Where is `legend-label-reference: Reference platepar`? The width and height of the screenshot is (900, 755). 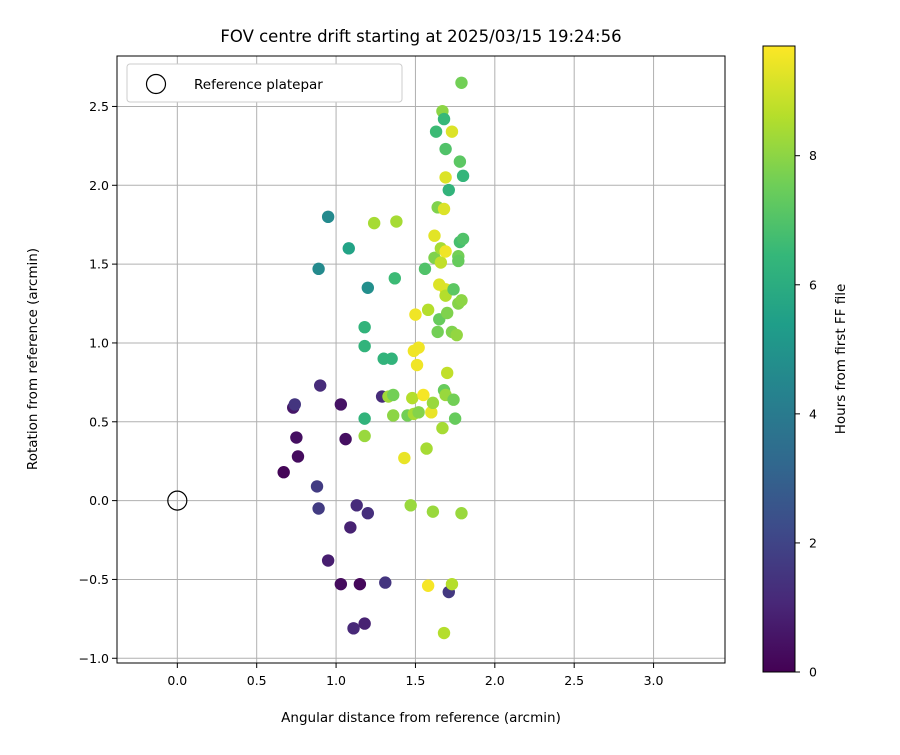 legend-label-reference: Reference platepar is located at coordinates (258, 85).